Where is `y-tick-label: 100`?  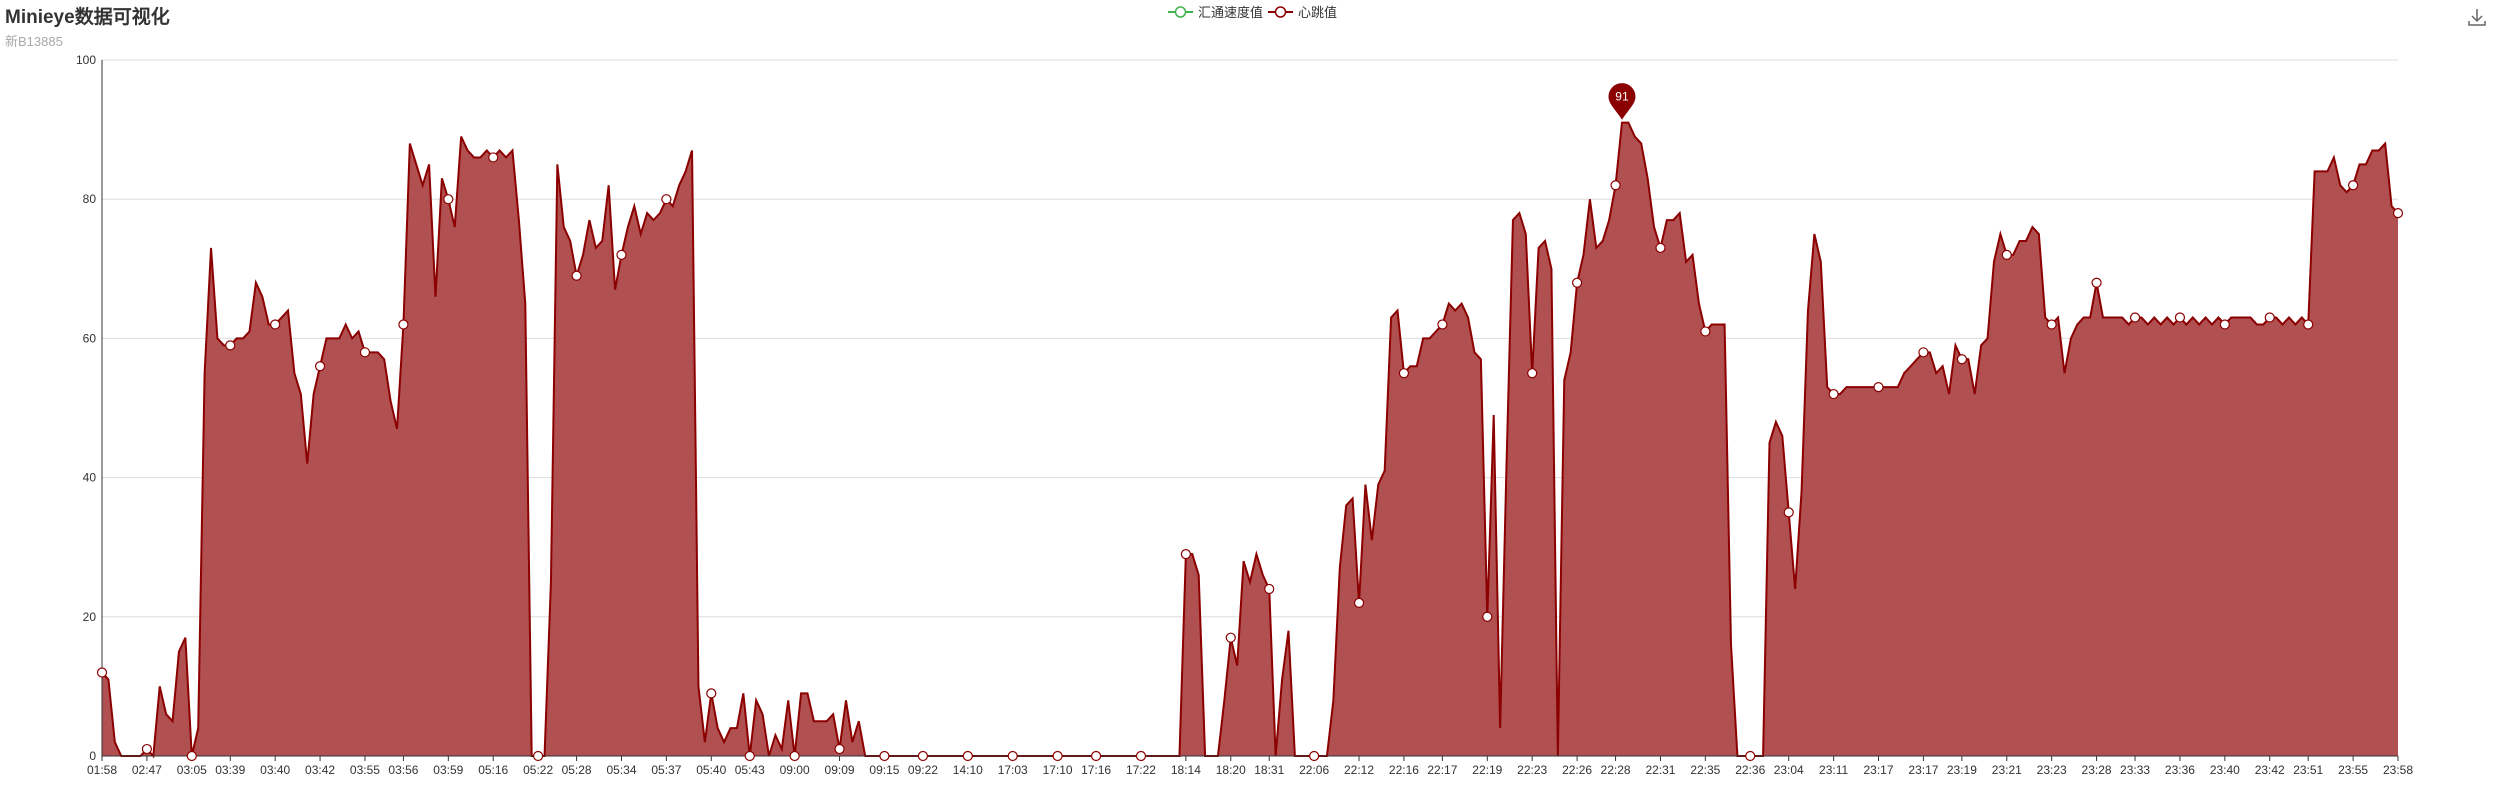 y-tick-label: 100 is located at coordinates (86, 60).